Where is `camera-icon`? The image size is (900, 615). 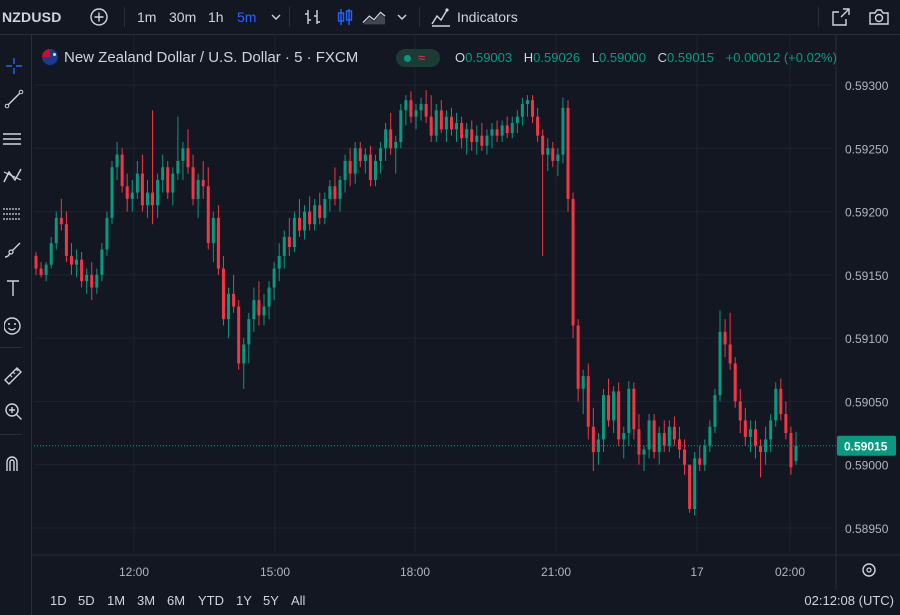
camera-icon is located at coordinates (879, 17).